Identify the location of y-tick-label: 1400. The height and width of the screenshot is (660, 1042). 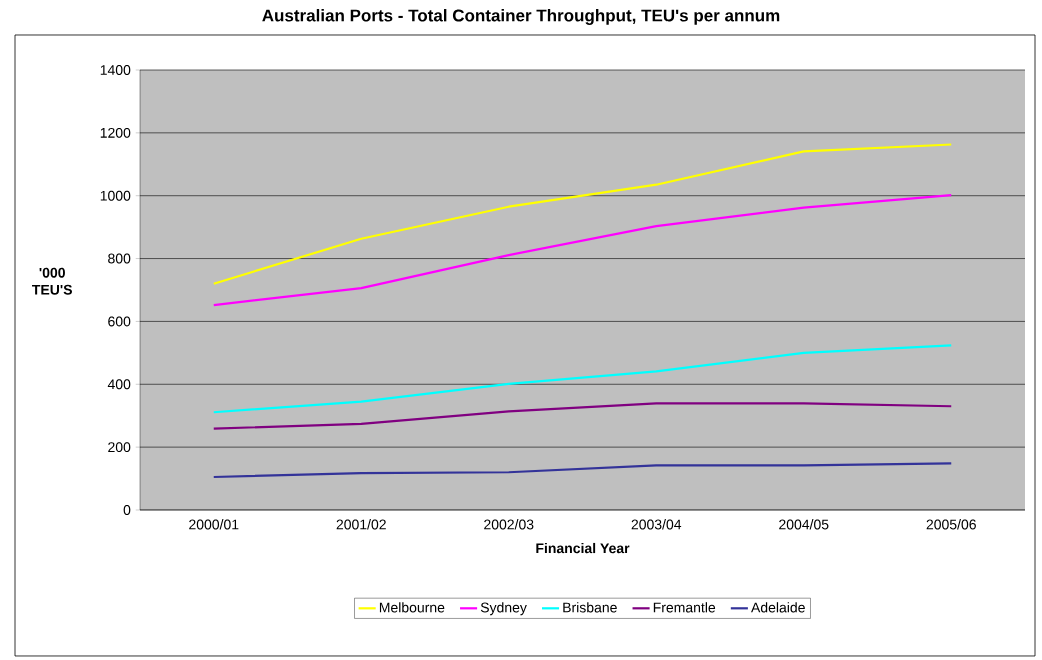
(115, 70).